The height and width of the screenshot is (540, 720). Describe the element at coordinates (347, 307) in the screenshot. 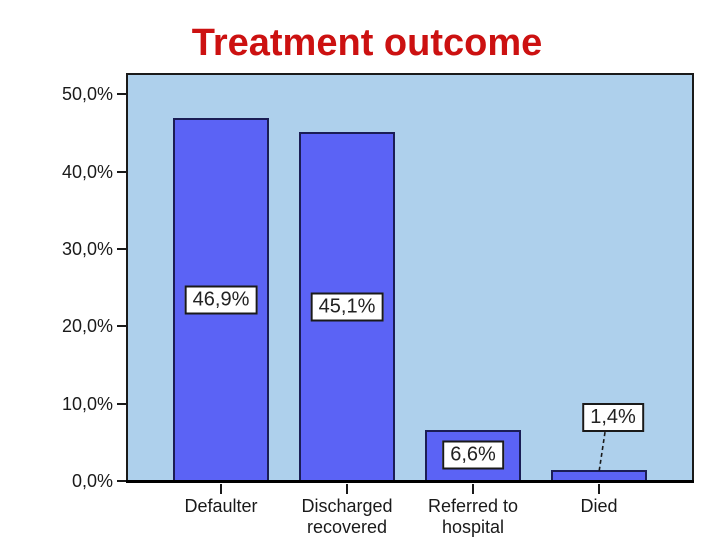

I see `bar-value-label: 45,1%` at that location.